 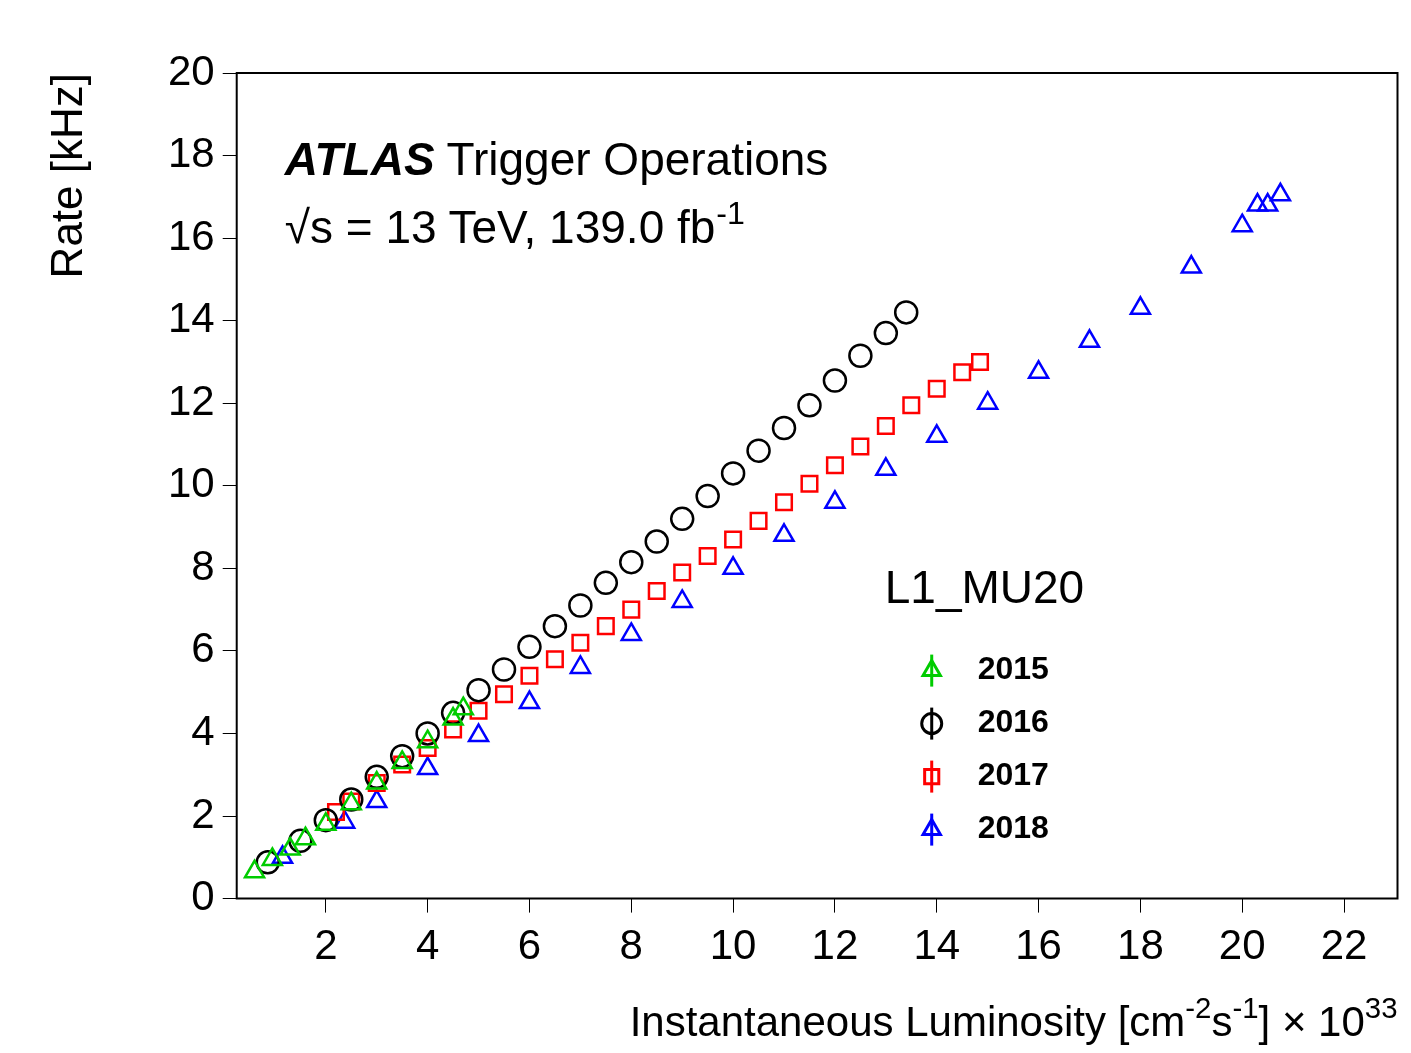 I want to click on x-tick-label: 22, so click(x=1344, y=945).